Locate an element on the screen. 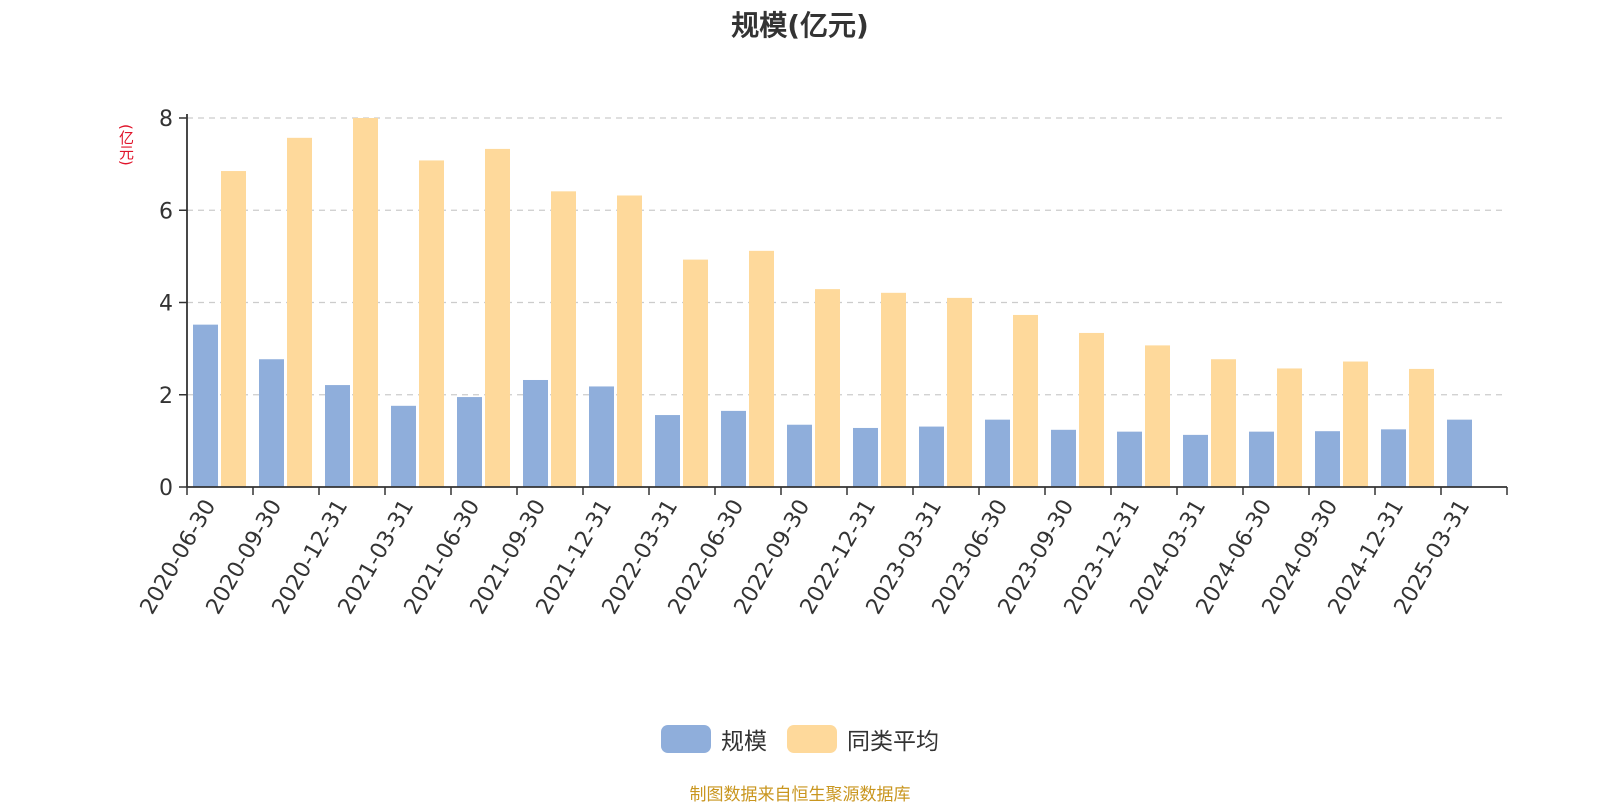 This screenshot has height=805, width=1600. legend-swatch-scale is located at coordinates (686, 739).